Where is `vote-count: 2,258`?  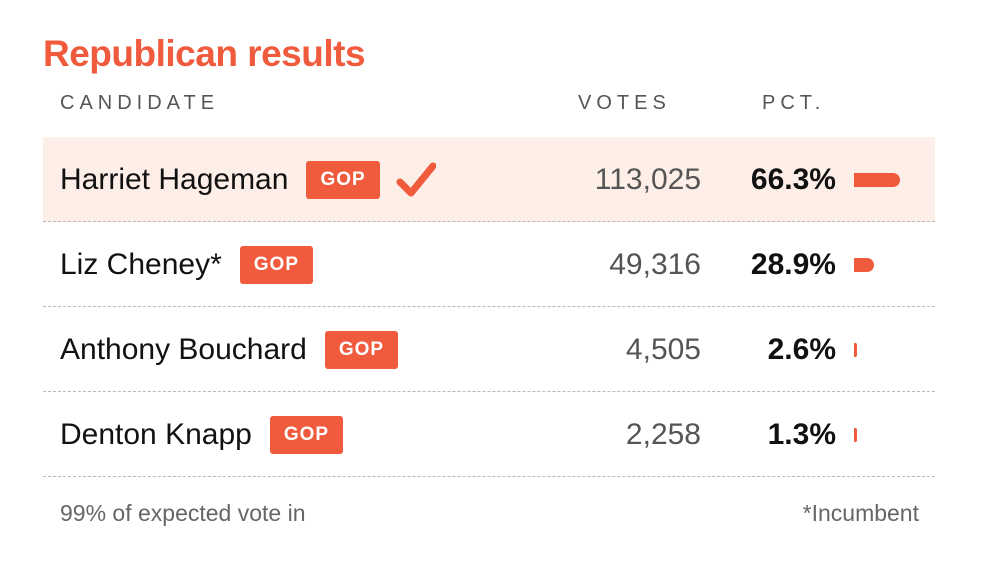 vote-count: 2,258 is located at coordinates (663, 434).